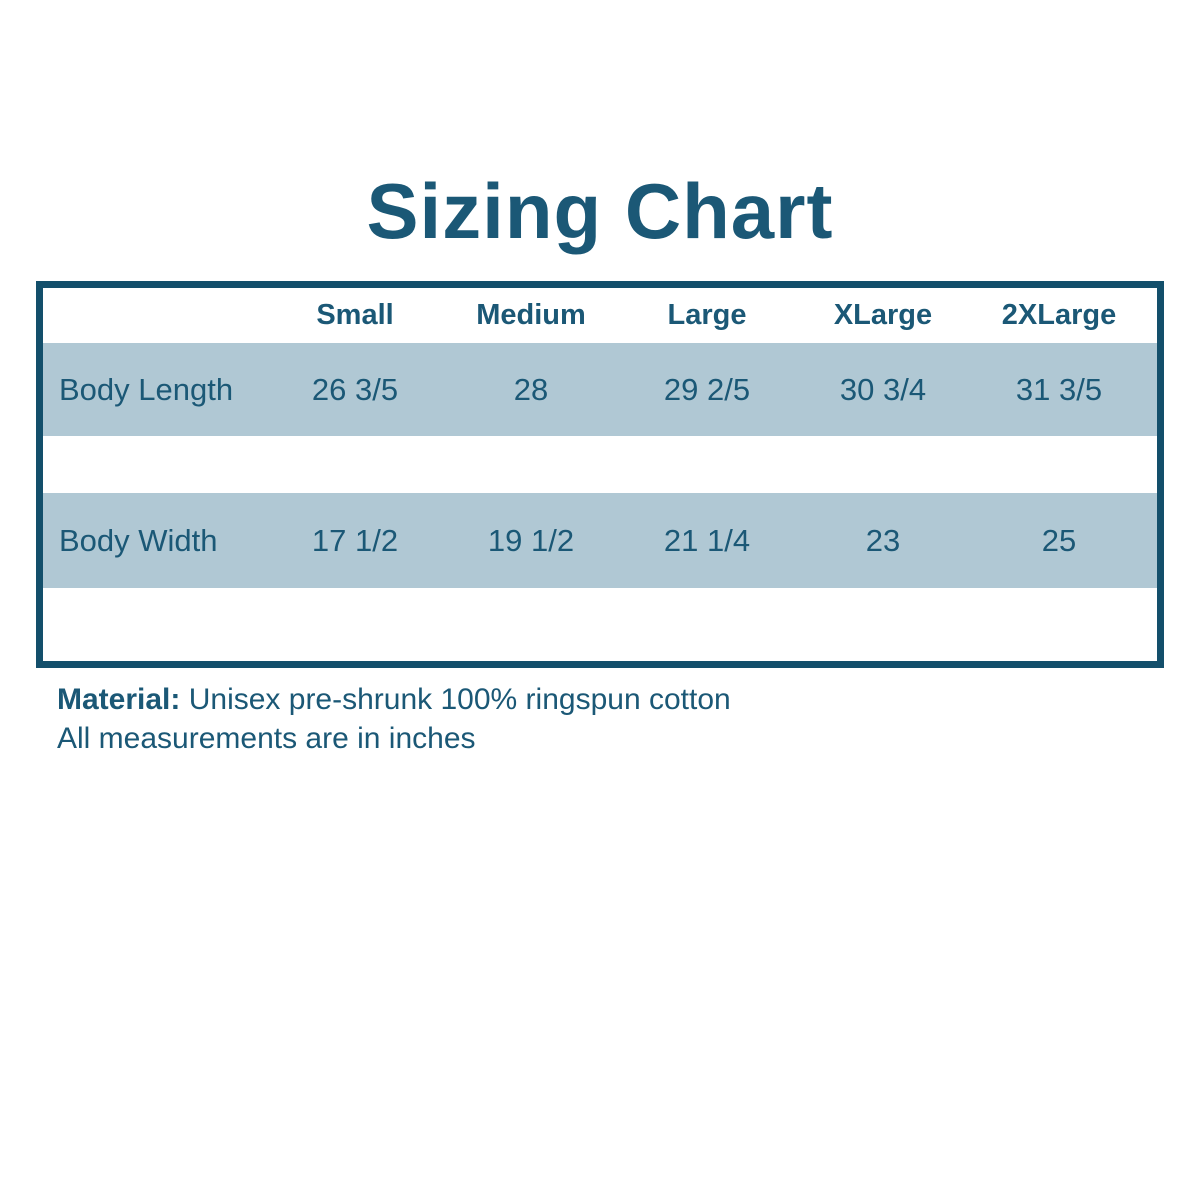 Image resolution: width=1200 pixels, height=1200 pixels. What do you see at coordinates (266, 738) in the screenshot?
I see `measurement-note: All measurements are in inches` at bounding box center [266, 738].